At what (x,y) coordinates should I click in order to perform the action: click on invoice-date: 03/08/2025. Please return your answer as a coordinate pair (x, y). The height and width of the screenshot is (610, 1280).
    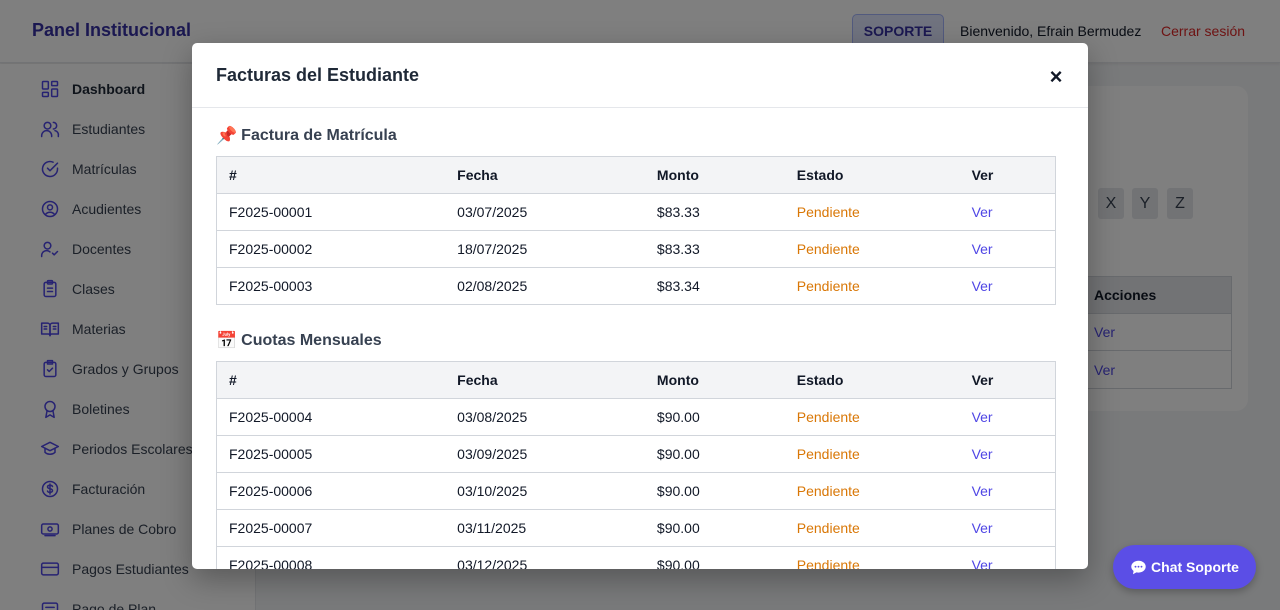
    Looking at the image, I should click on (545, 417).